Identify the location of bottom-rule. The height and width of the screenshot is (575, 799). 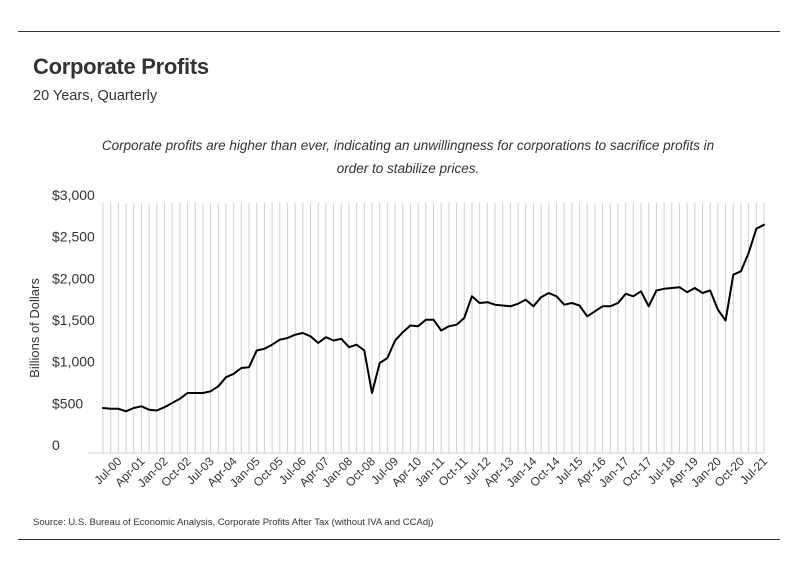
(399, 539).